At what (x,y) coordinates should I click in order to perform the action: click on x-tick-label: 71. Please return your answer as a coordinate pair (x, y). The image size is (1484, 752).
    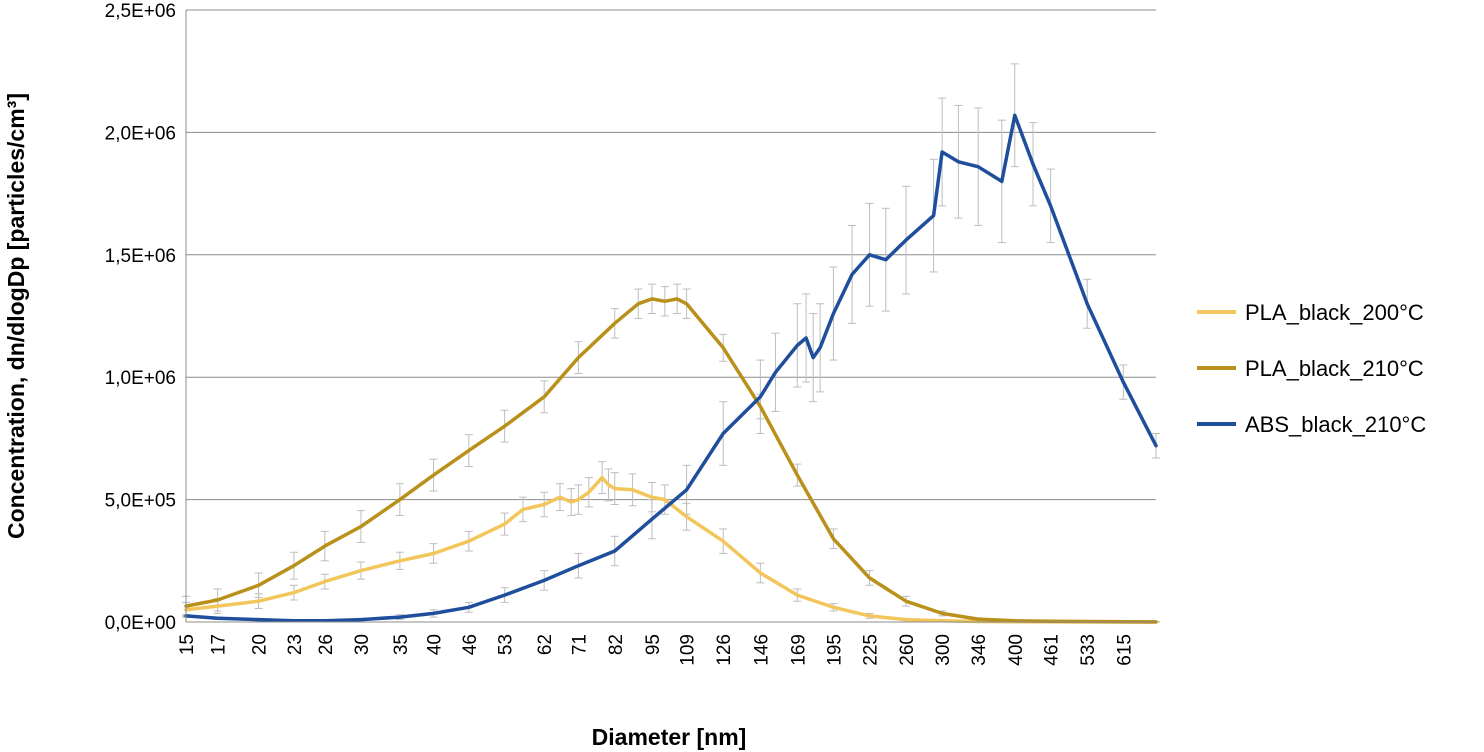
    Looking at the image, I should click on (579, 644).